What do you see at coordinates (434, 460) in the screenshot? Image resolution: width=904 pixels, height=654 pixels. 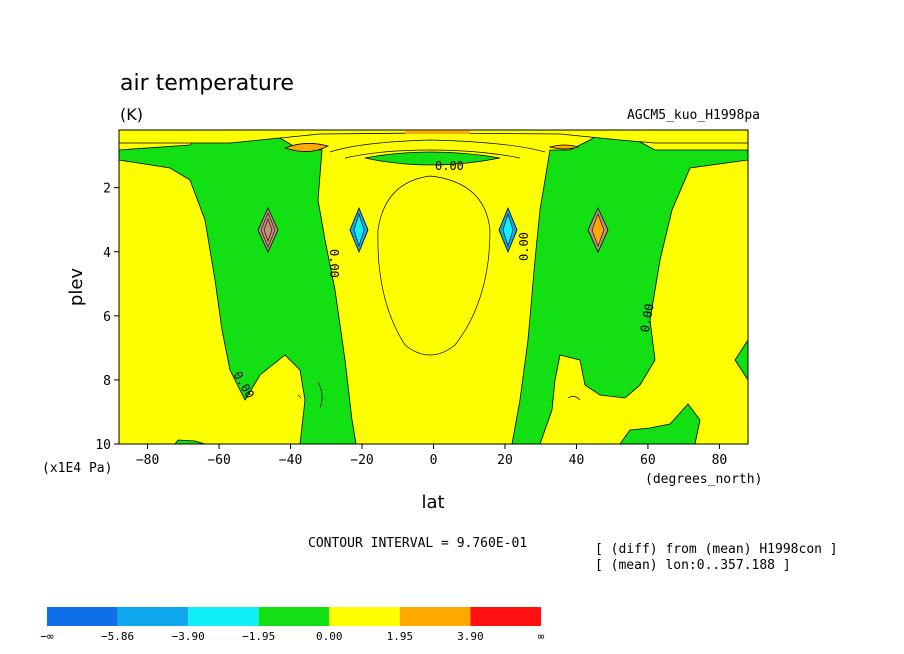 I see `x-tick-label: 0` at bounding box center [434, 460].